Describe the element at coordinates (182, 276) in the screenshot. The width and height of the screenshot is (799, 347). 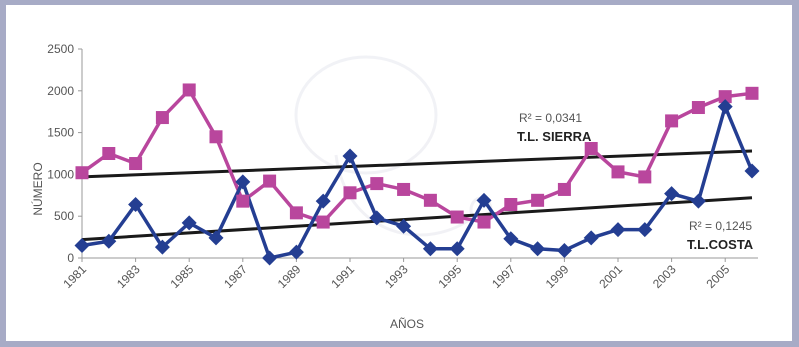
I see `x-tick-label: 1985` at that location.